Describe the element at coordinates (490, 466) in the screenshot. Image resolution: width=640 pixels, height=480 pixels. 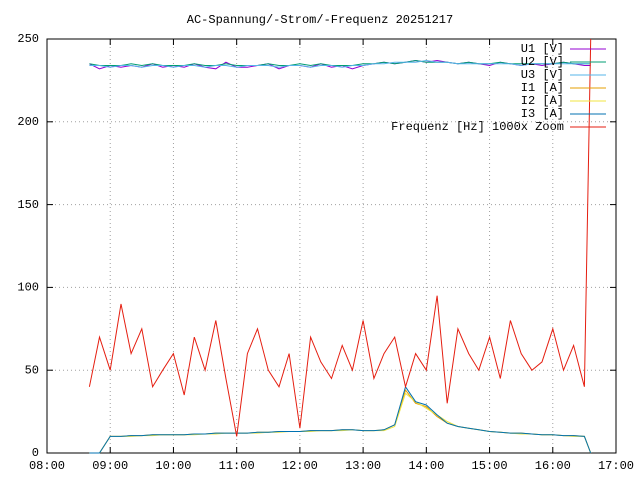
I see `x-tick-label: 15:00` at that location.